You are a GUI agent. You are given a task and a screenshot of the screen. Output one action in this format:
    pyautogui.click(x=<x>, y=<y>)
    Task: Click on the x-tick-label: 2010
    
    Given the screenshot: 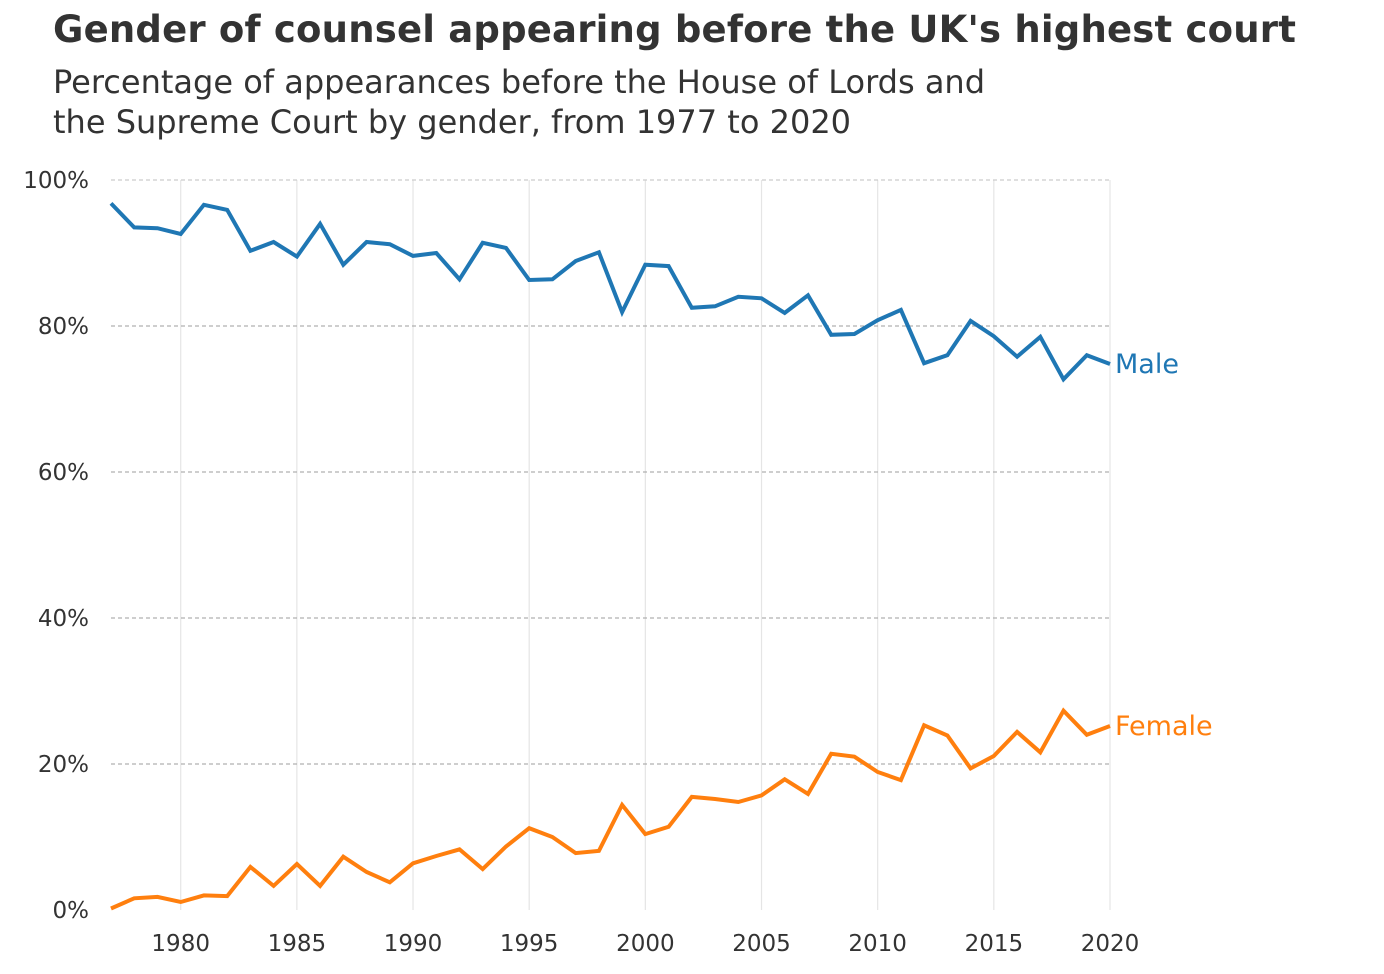 What is the action you would take?
    pyautogui.click(x=877, y=944)
    